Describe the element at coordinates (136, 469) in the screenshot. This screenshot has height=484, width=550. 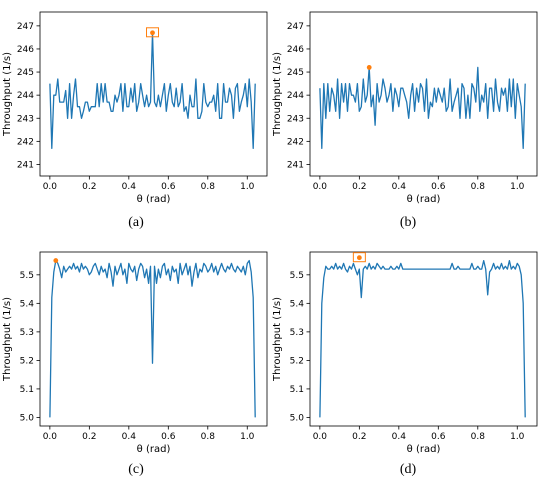
I see `panel-caption: (c)` at that location.